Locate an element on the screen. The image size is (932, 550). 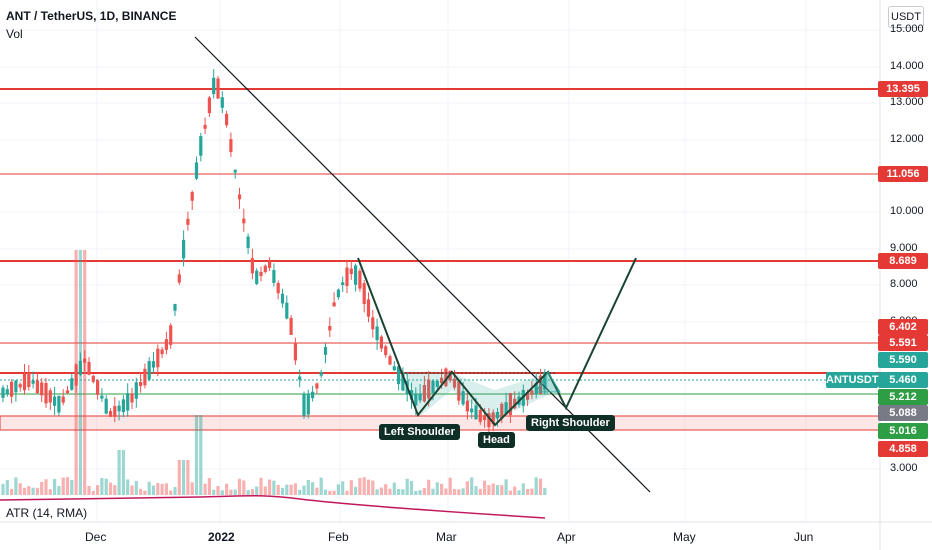
breakout-triangle is located at coordinates (548, 382).